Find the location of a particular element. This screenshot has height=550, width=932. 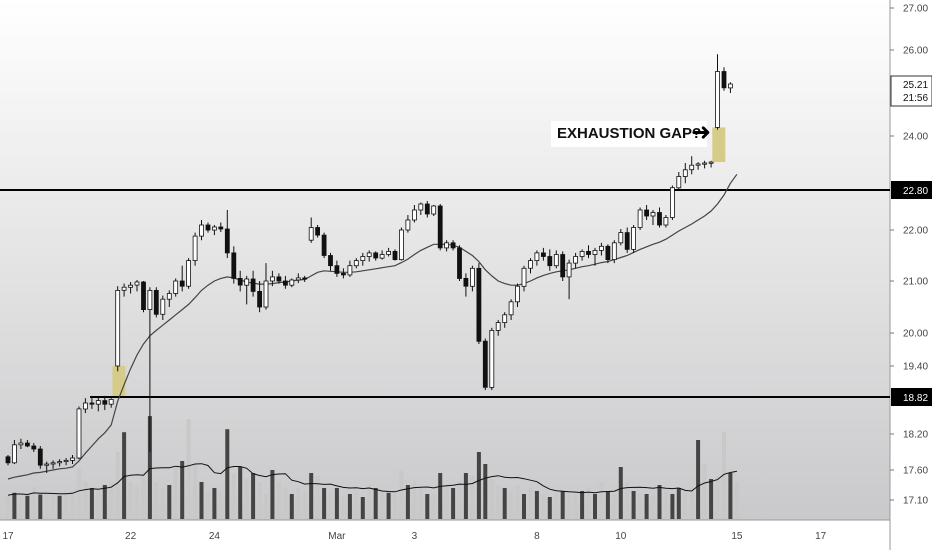

price-tick-label: 18.20 is located at coordinates (915, 435).